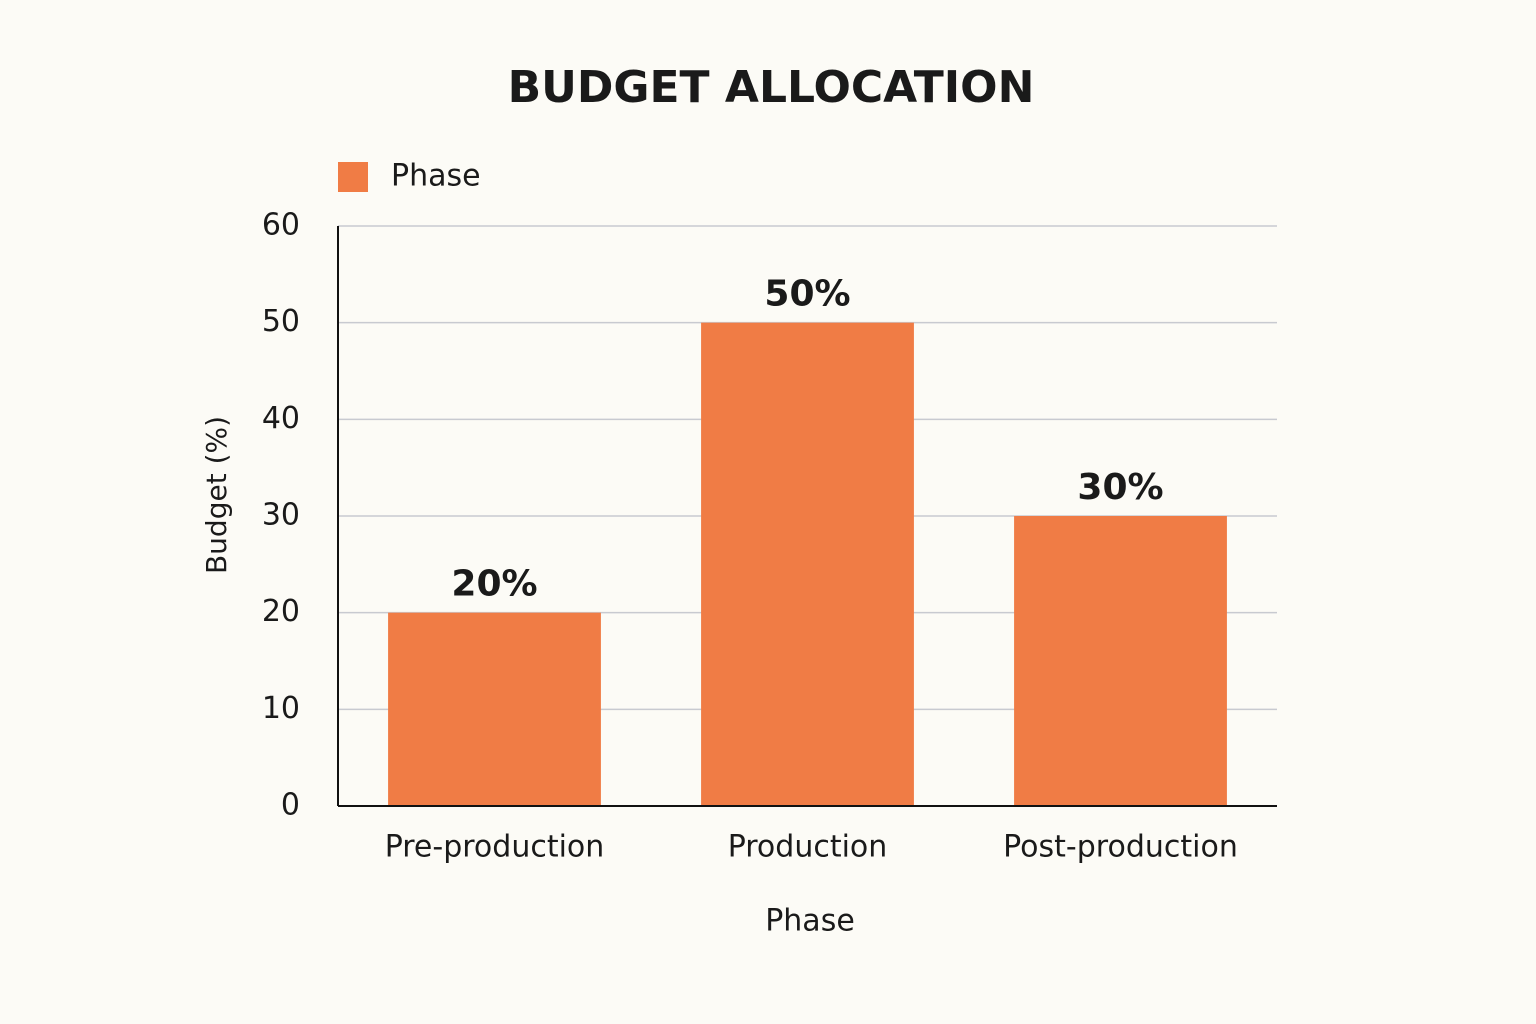 This screenshot has height=1024, width=1536. Describe the element at coordinates (436, 176) in the screenshot. I see `legend-label: Phase` at that location.